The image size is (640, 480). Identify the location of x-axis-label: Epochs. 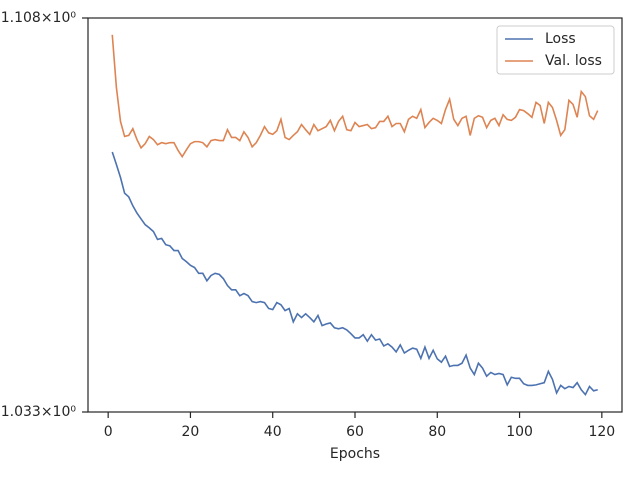
(355, 454).